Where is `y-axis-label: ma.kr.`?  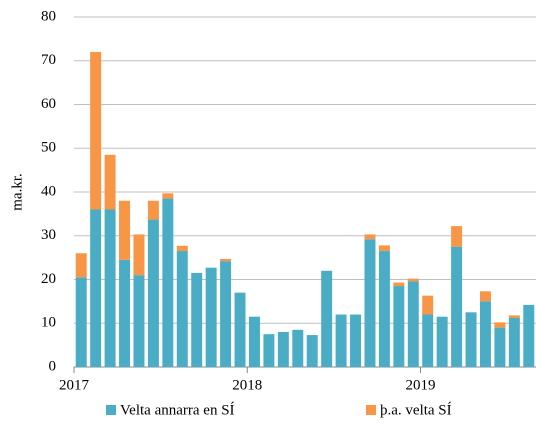
y-axis-label: ma.kr. is located at coordinates (17, 192).